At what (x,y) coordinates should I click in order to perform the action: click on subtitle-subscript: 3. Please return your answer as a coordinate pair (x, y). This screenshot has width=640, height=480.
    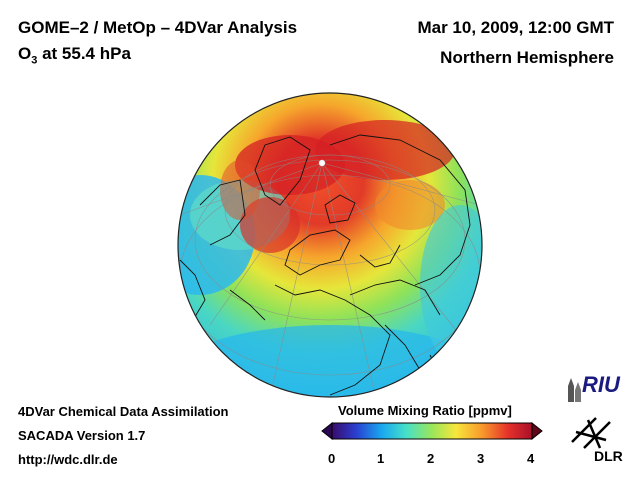
    Looking at the image, I should click on (34, 60).